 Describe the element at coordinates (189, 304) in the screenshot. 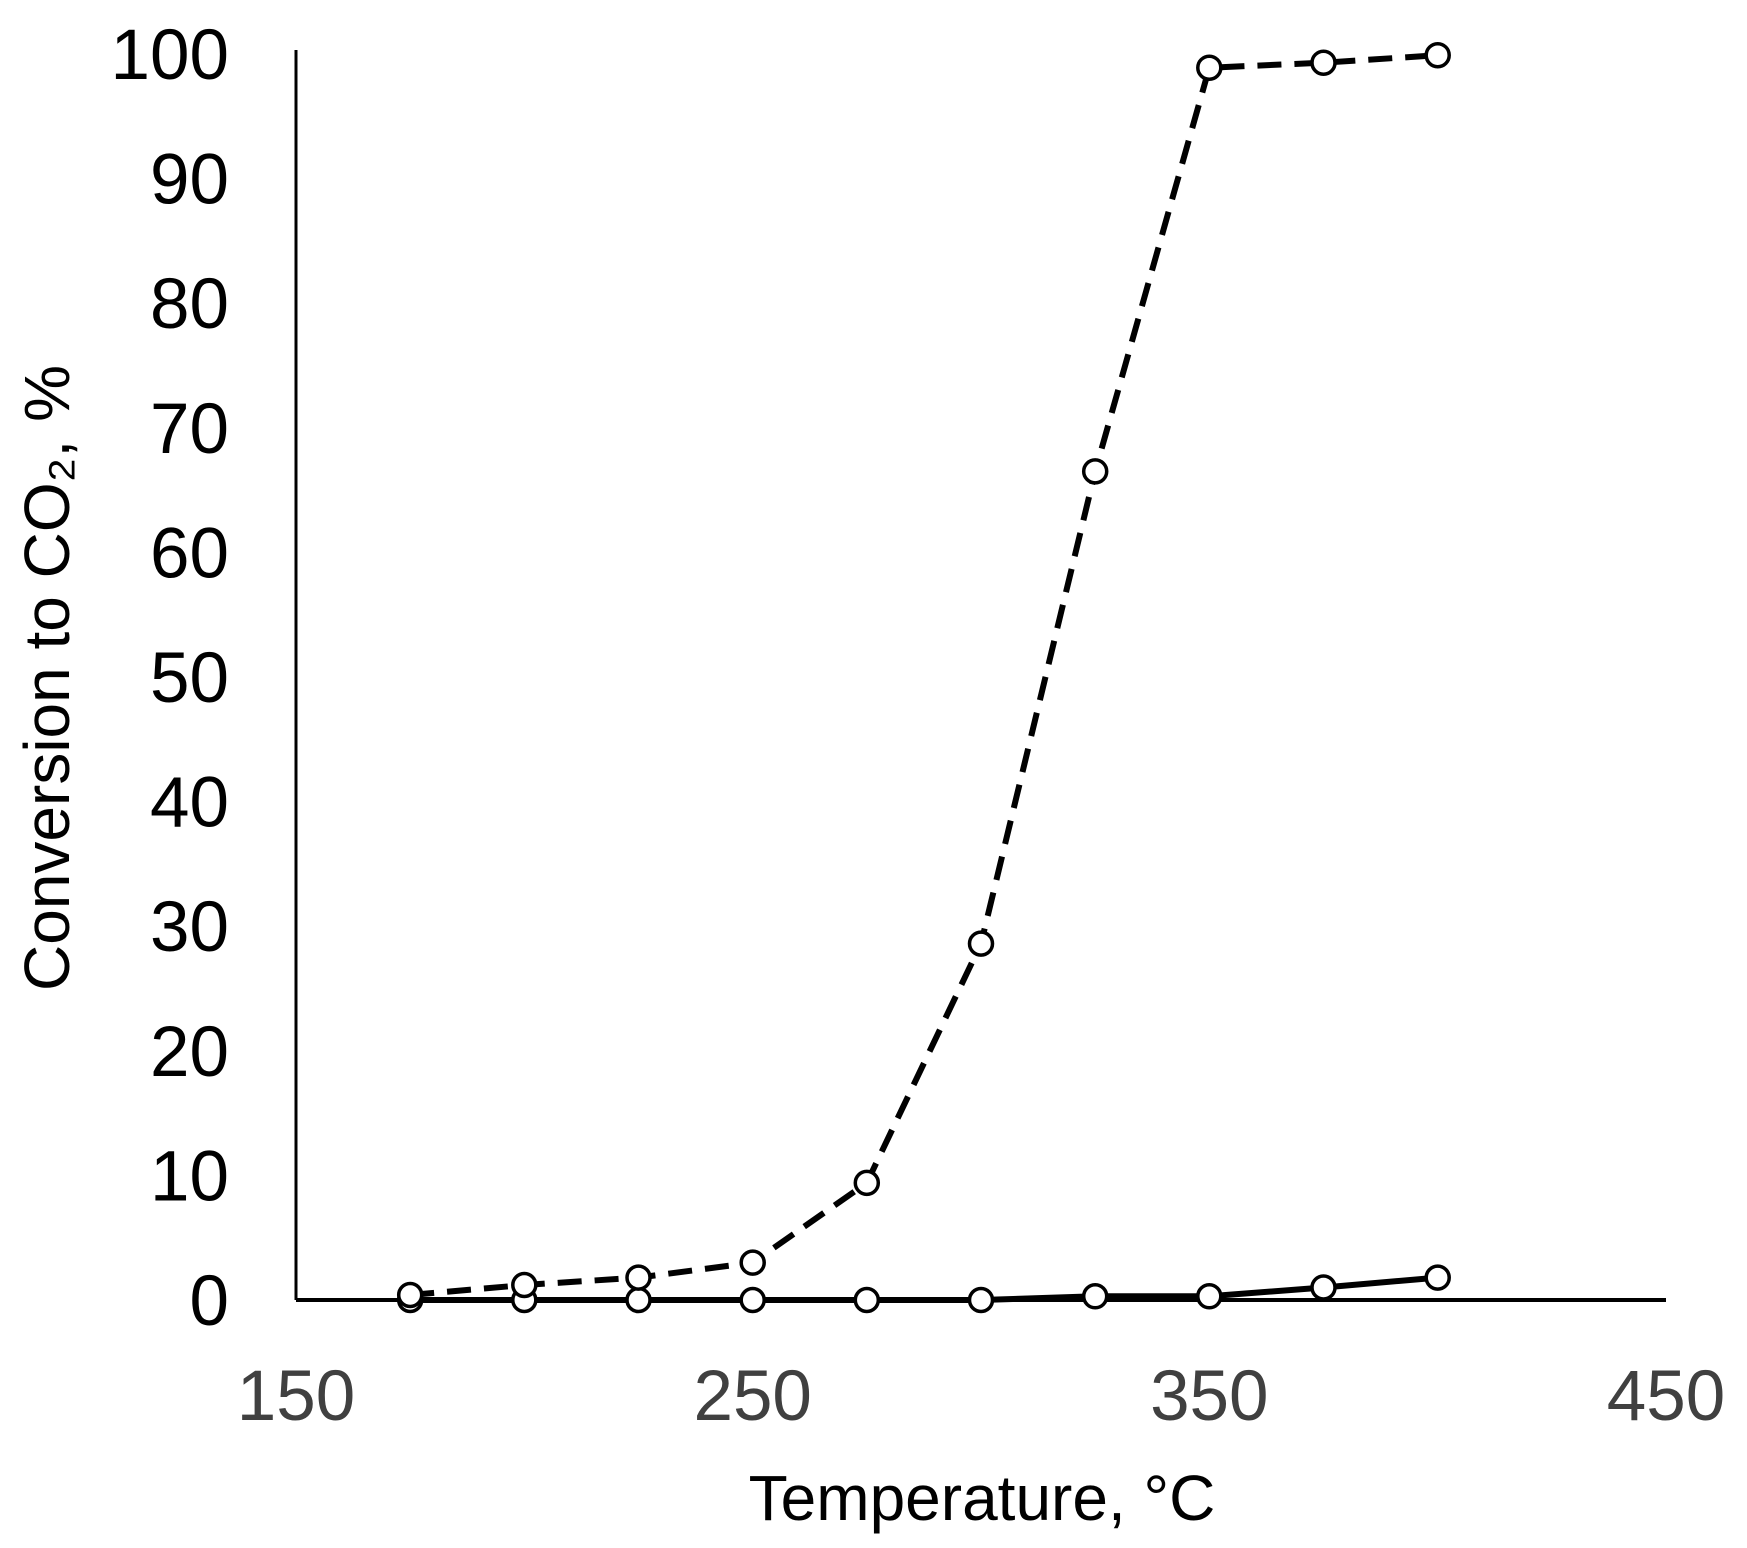

I see `y-tick-label: 80` at that location.